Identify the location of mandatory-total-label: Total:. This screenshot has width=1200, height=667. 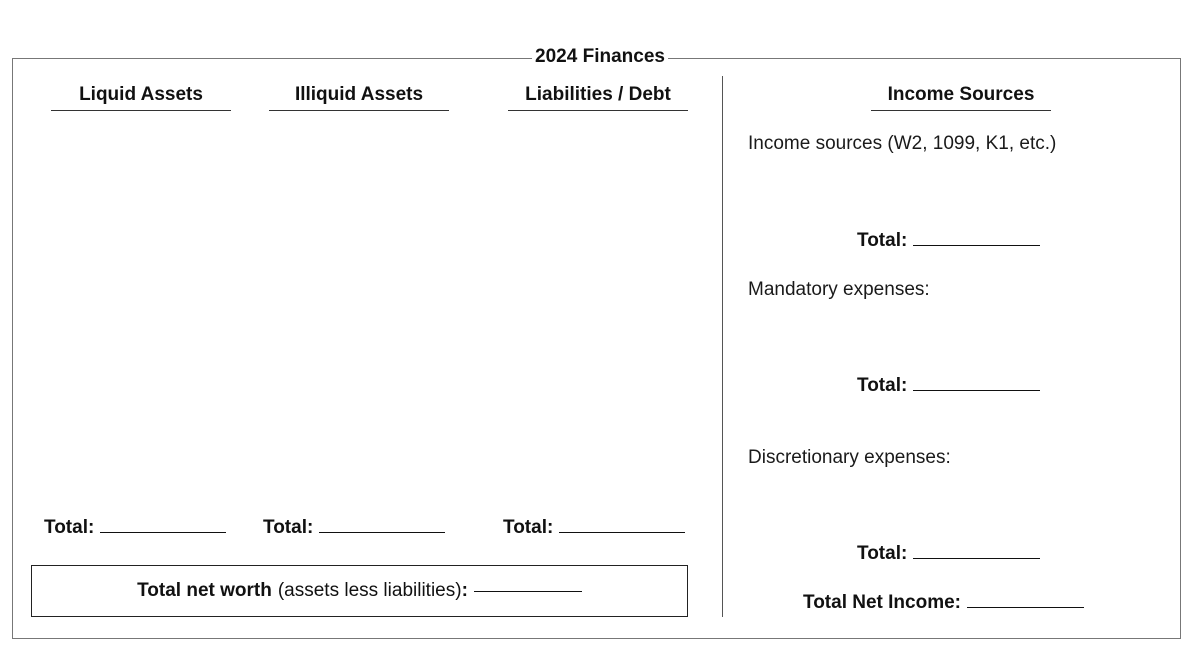
(882, 385).